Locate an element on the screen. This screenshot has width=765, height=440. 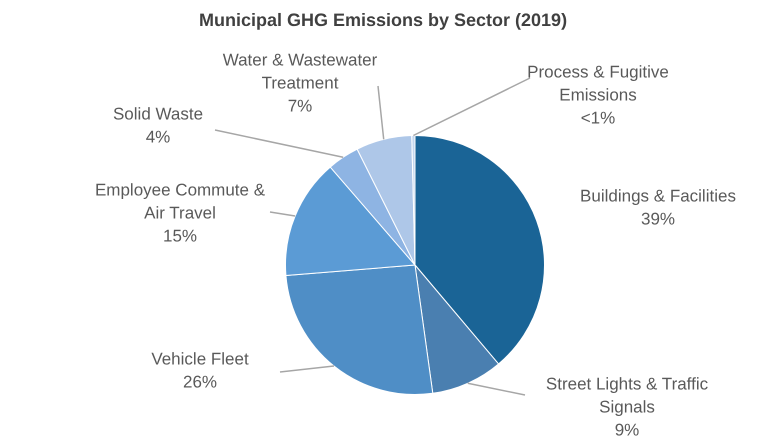
chart-title: Municipal GHG Emissions by Sector (2019) is located at coordinates (383, 20).